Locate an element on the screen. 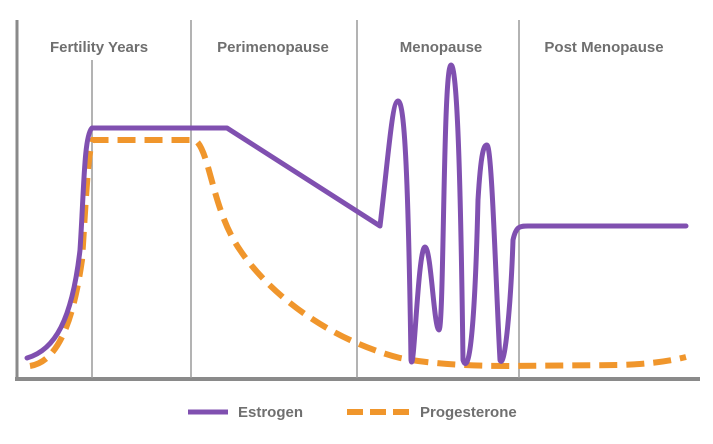  phase-label-perimenopause: Perimenopause is located at coordinates (273, 47).